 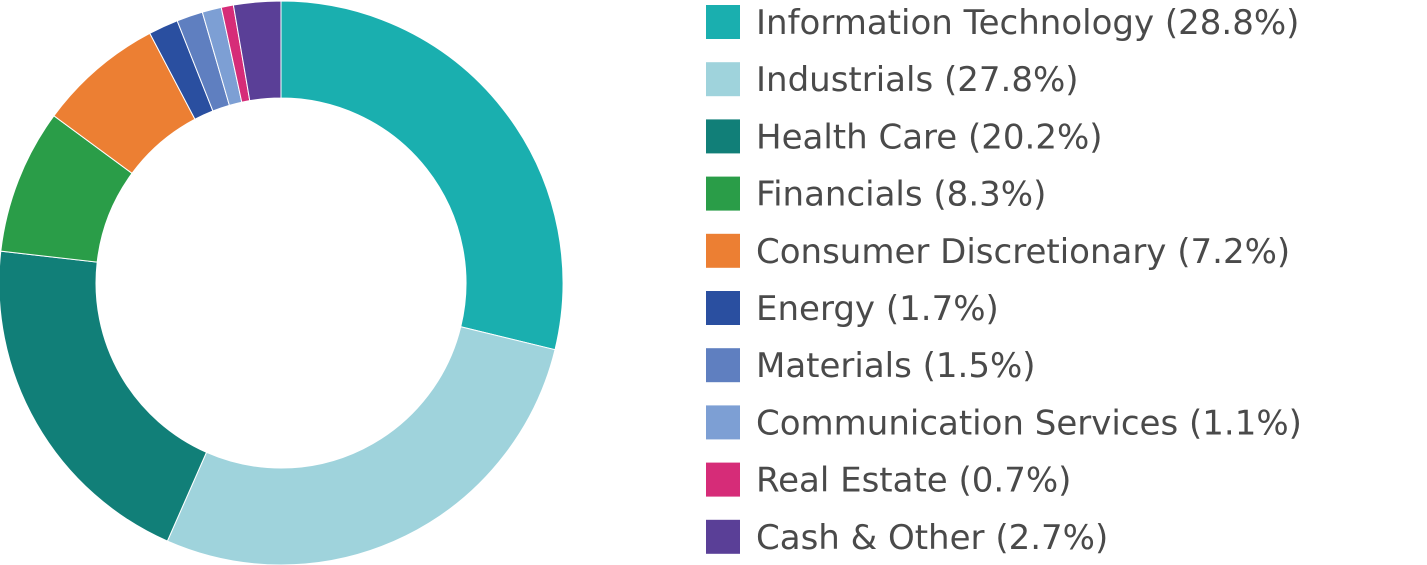 I want to click on legend-value: (0.7%), so click(x=1015, y=480).